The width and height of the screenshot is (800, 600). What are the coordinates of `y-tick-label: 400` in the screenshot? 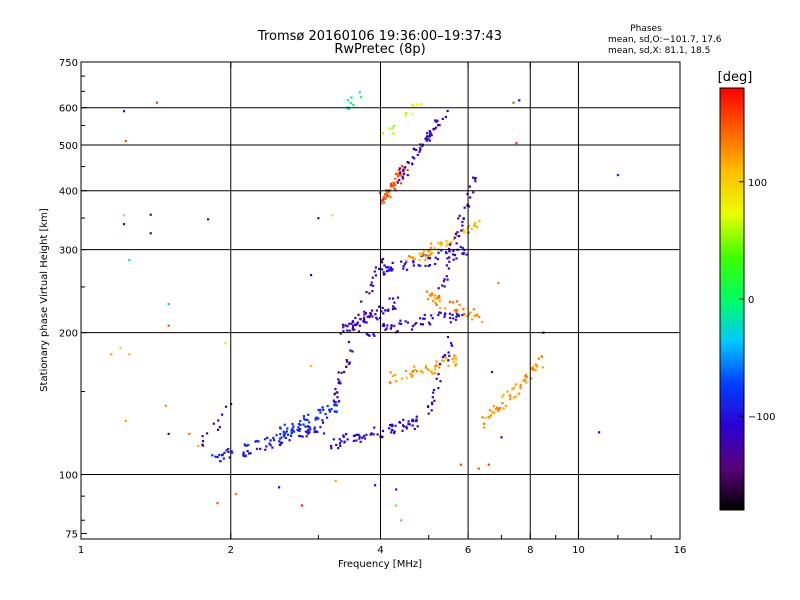 It's located at (68, 192).